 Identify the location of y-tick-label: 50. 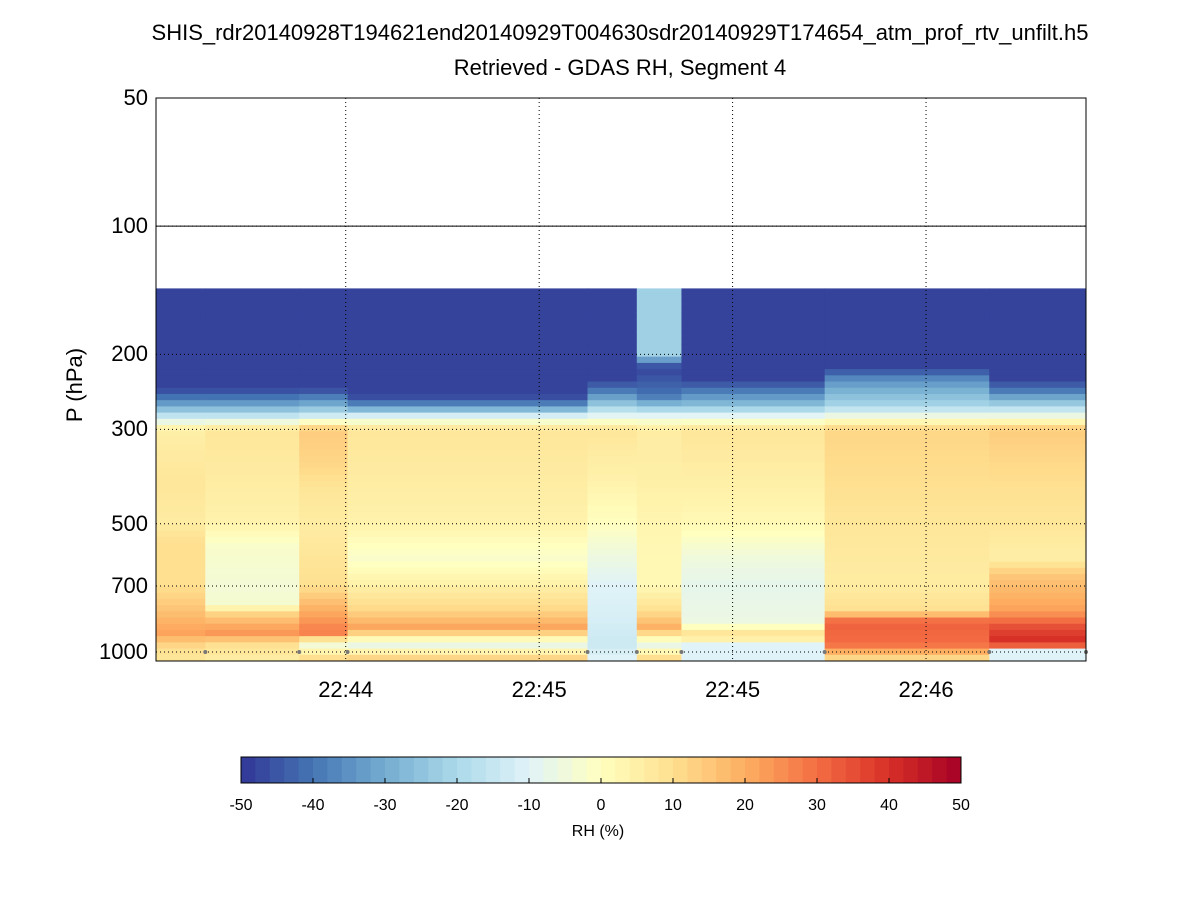
(135, 97).